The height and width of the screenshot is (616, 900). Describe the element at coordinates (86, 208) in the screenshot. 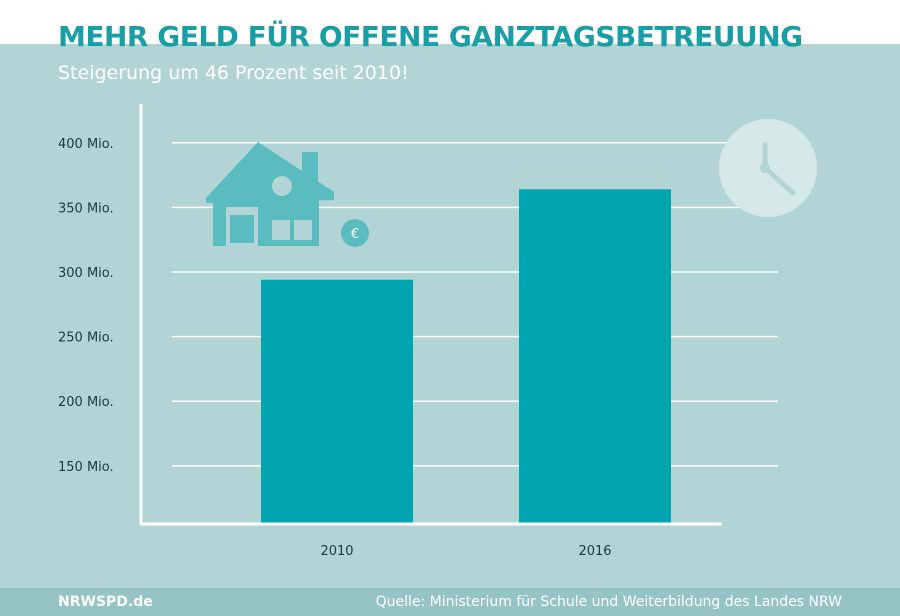

I see `y-tick-label: 350 Mio.` at that location.